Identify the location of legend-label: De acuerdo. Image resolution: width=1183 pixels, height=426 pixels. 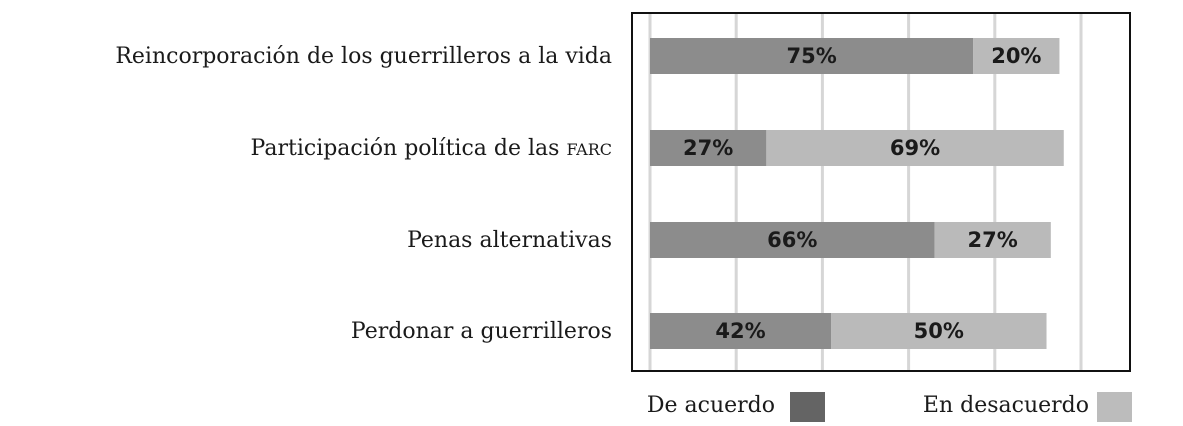
(711, 405).